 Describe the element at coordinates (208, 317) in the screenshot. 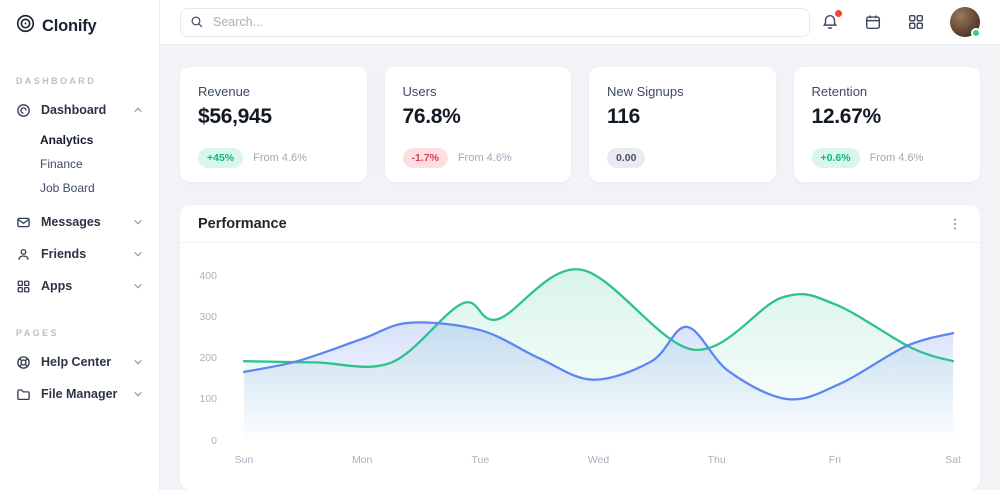

I see `y-axis-tick: 300` at that location.